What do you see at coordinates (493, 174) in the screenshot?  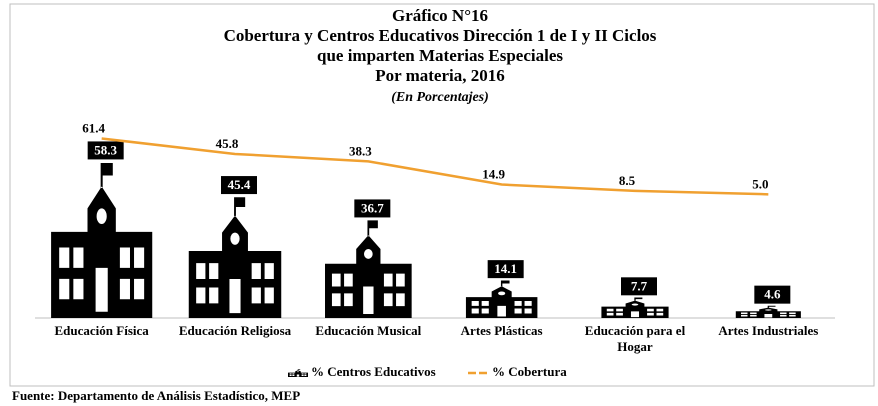 I see `line-data-label: 14.9` at bounding box center [493, 174].